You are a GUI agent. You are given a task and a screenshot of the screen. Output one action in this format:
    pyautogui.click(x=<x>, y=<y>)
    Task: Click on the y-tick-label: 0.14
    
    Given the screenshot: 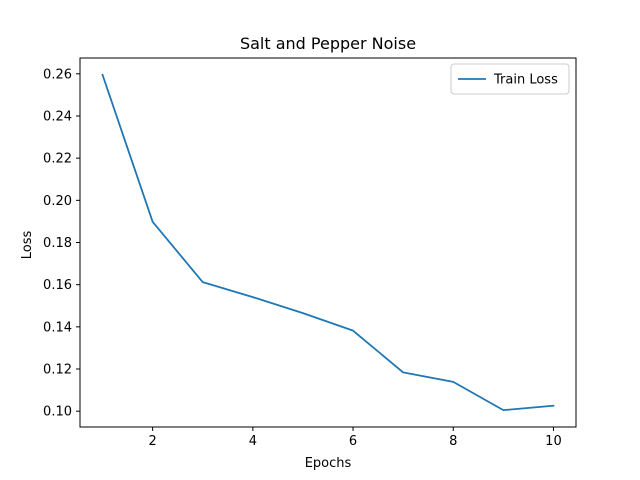 What is the action you would take?
    pyautogui.click(x=57, y=327)
    